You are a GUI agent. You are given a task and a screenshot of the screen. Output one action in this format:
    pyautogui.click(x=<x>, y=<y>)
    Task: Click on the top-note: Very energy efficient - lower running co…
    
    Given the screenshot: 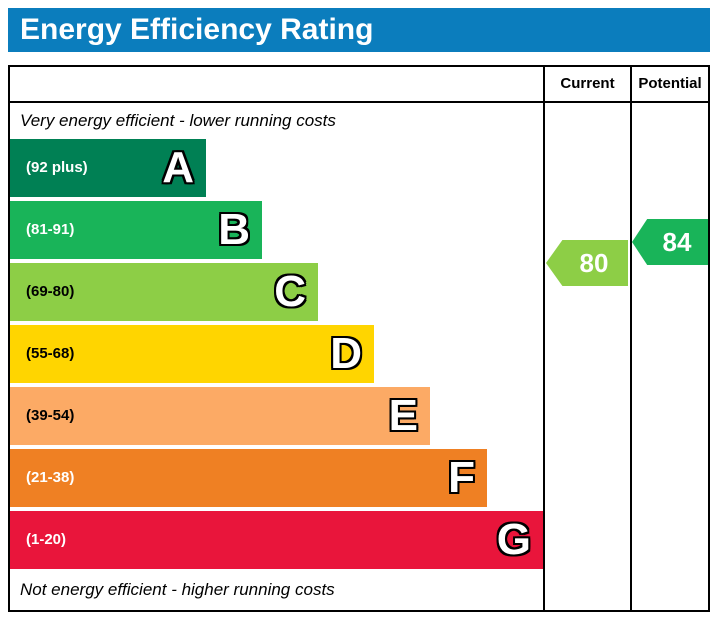 What is the action you would take?
    pyautogui.click(x=178, y=120)
    